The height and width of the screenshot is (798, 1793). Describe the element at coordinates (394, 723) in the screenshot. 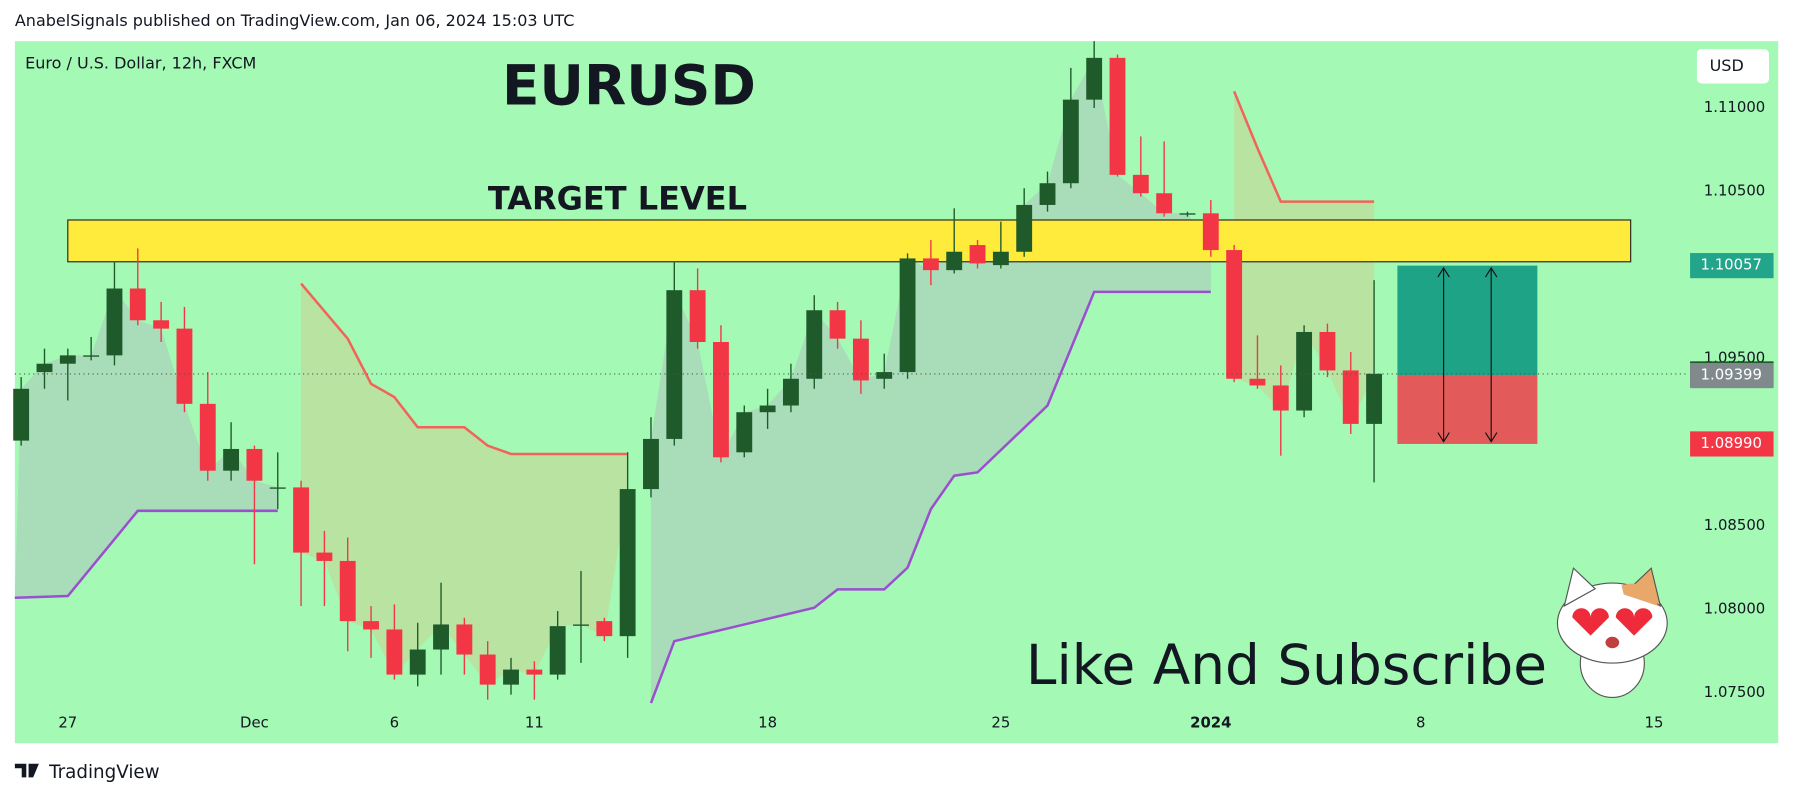

I see `x-tick-label: 6` at that location.